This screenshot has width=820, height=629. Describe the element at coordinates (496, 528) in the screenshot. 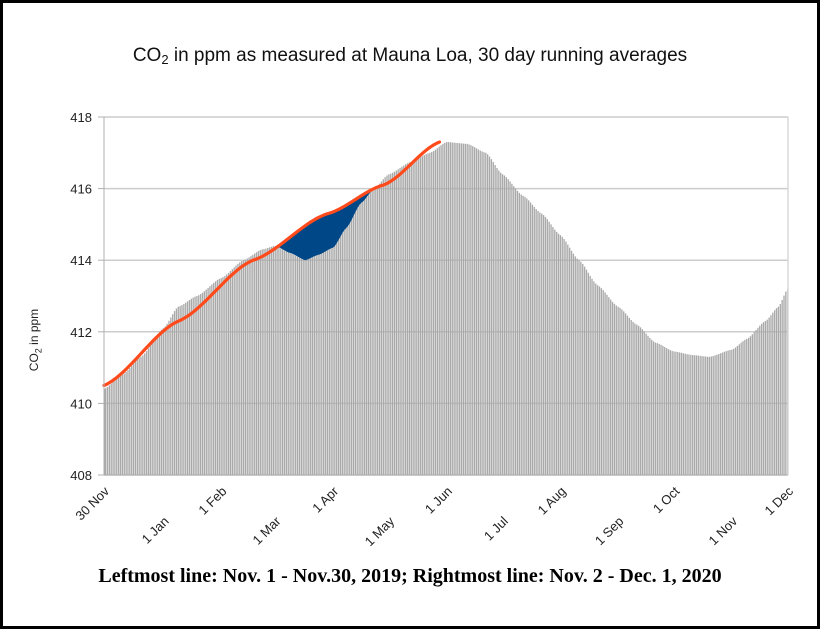

I see `x-tick-label: 1 Jul` at that location.